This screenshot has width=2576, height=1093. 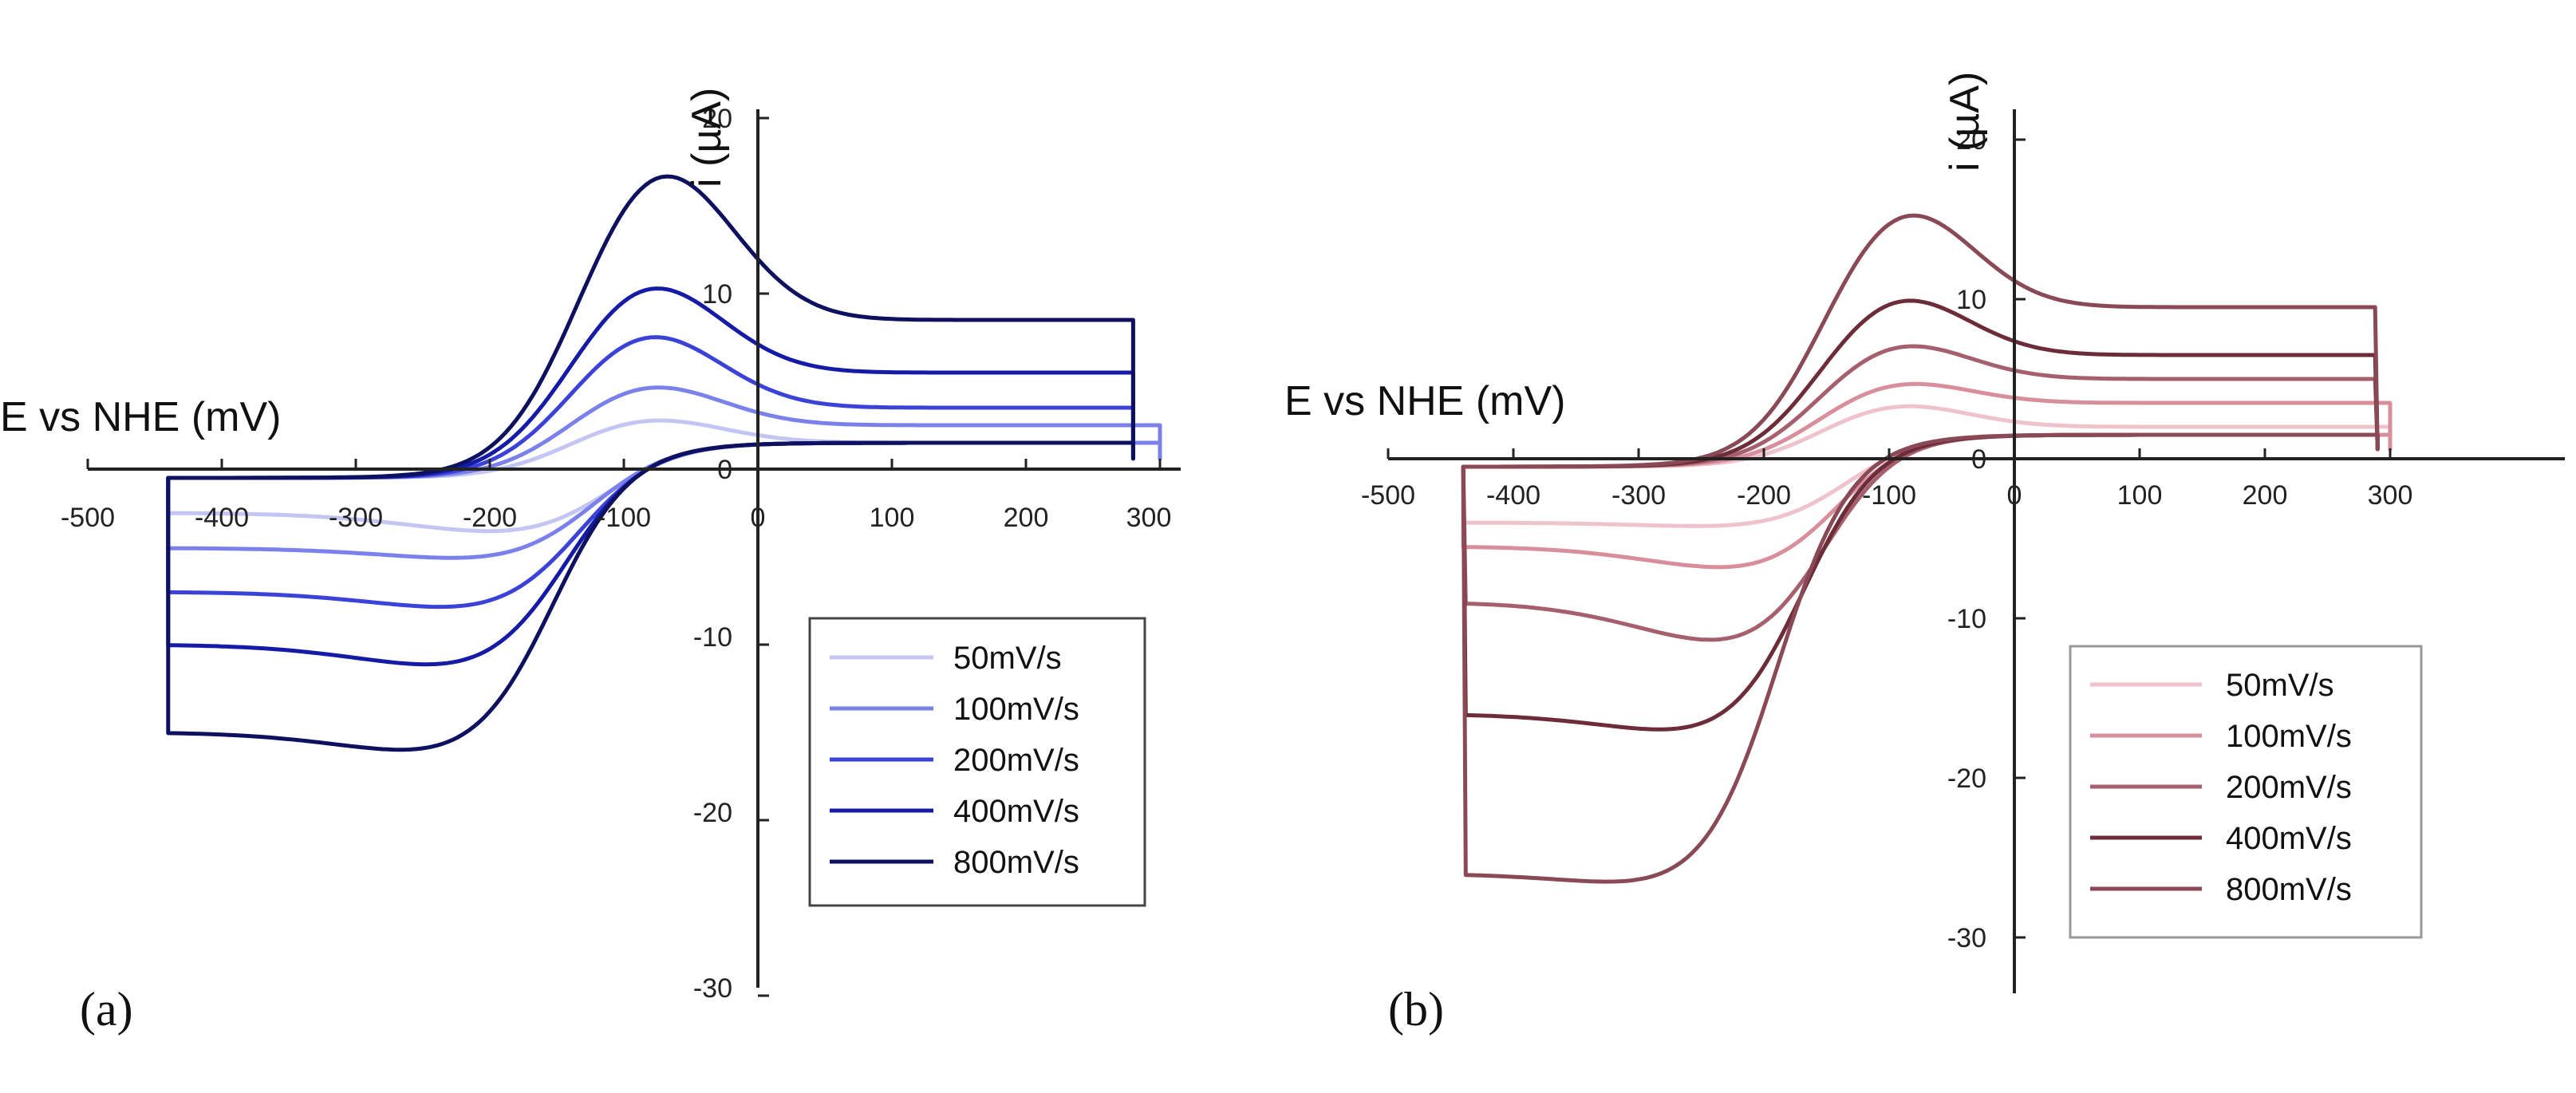 I want to click on panel-b-x-tick-label: 0, so click(x=2015, y=495).